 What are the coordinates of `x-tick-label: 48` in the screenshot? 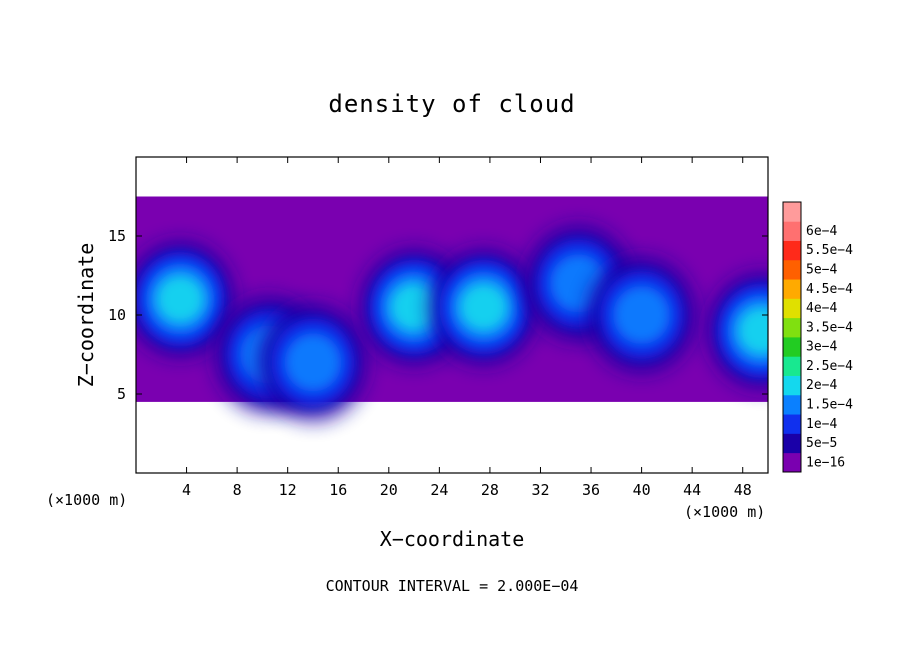 It's located at (743, 490).